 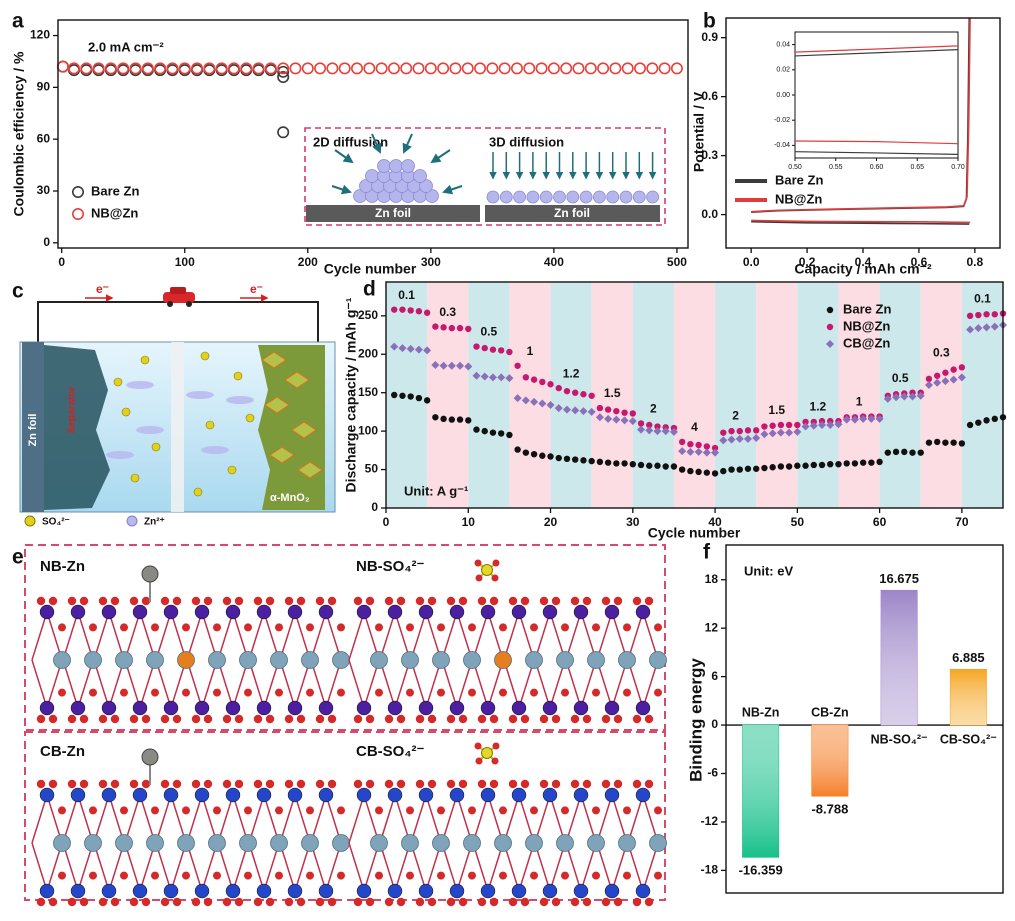 What do you see at coordinates (72, 410) in the screenshot?
I see `separator-label: Separator` at bounding box center [72, 410].